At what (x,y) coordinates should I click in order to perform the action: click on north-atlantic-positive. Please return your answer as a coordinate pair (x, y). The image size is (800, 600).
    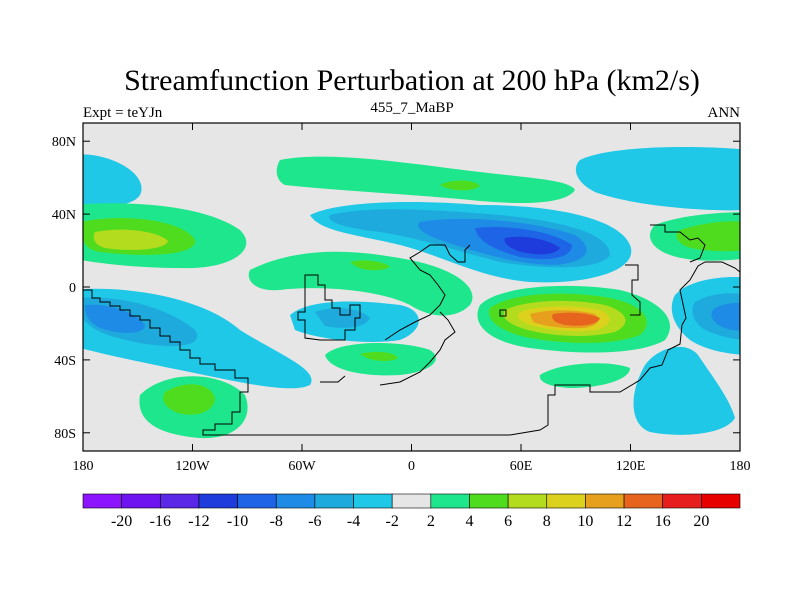
    Looking at the image, I should click on (425, 179).